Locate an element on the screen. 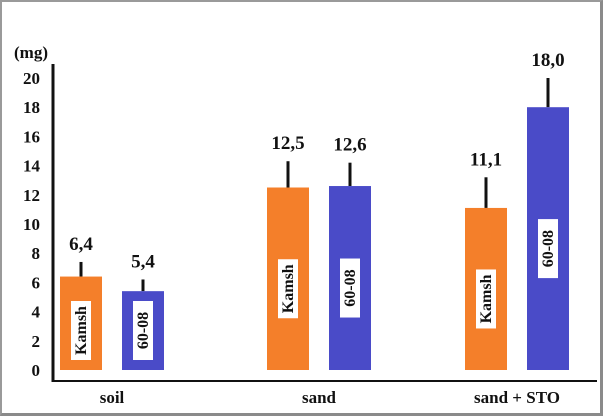 This screenshot has height=416, width=603. y-tick-label: 10 is located at coordinates (31, 224).